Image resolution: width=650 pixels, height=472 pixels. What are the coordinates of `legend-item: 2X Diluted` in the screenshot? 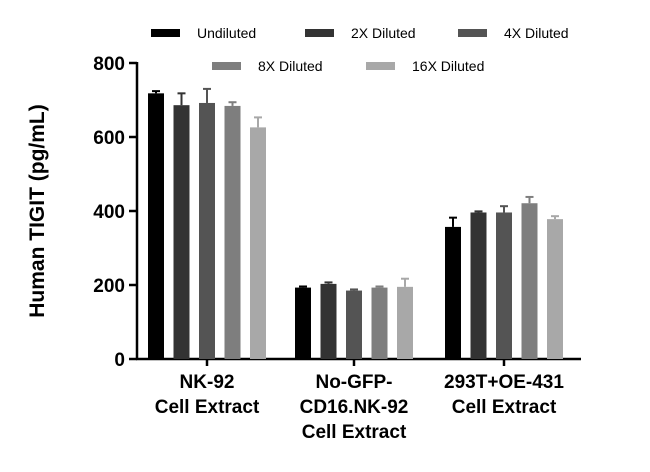 It's located at (360, 33).